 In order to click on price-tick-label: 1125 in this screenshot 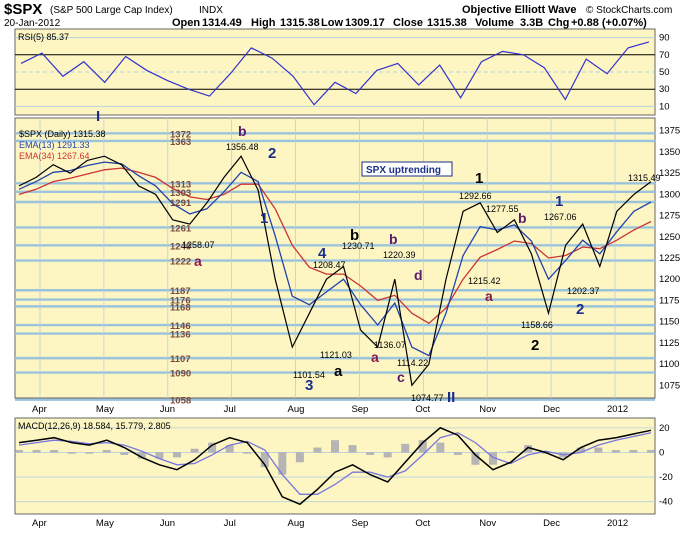, I will do `click(669, 343)`.